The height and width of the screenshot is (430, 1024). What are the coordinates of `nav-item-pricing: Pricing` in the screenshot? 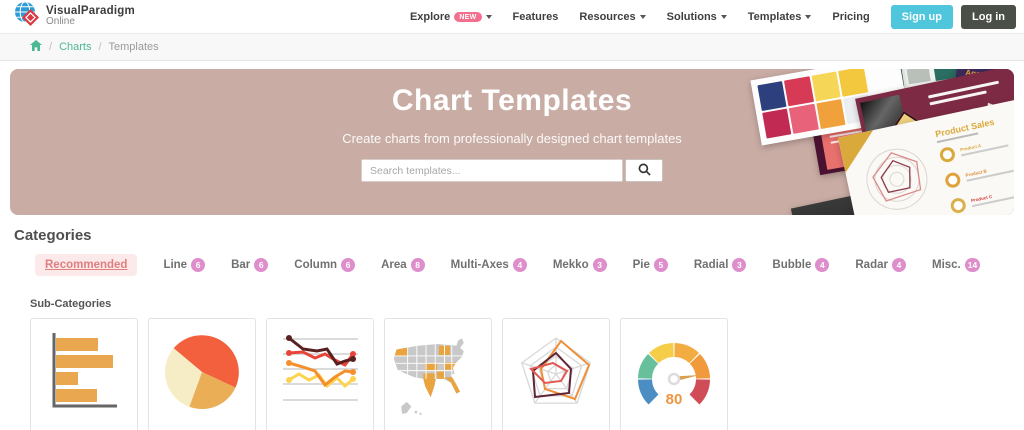 It's located at (851, 16).